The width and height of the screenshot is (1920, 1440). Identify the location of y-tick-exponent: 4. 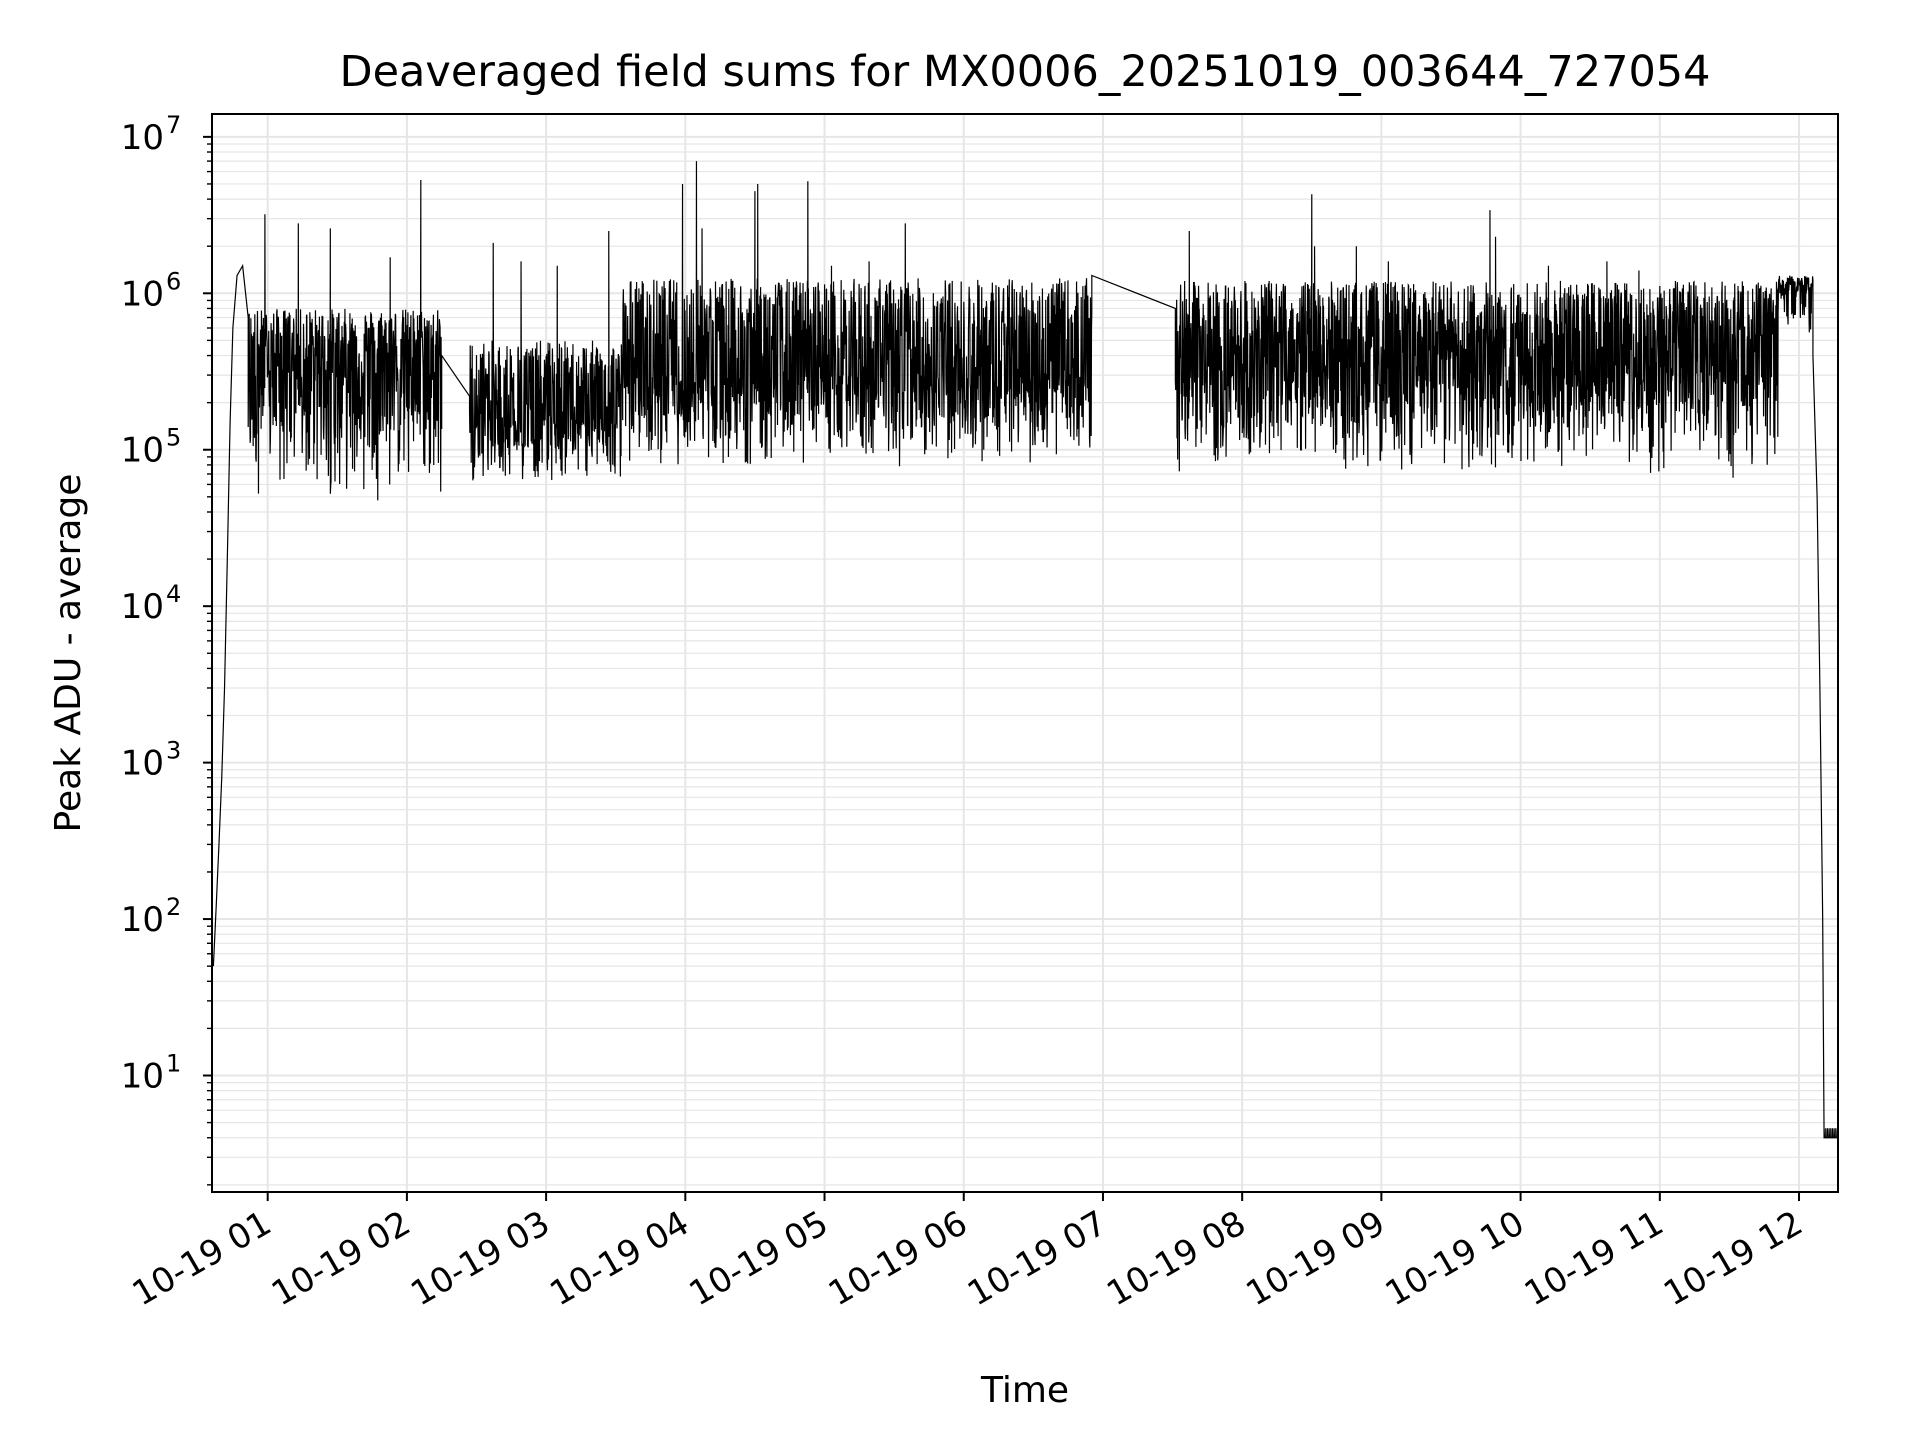
(173, 594).